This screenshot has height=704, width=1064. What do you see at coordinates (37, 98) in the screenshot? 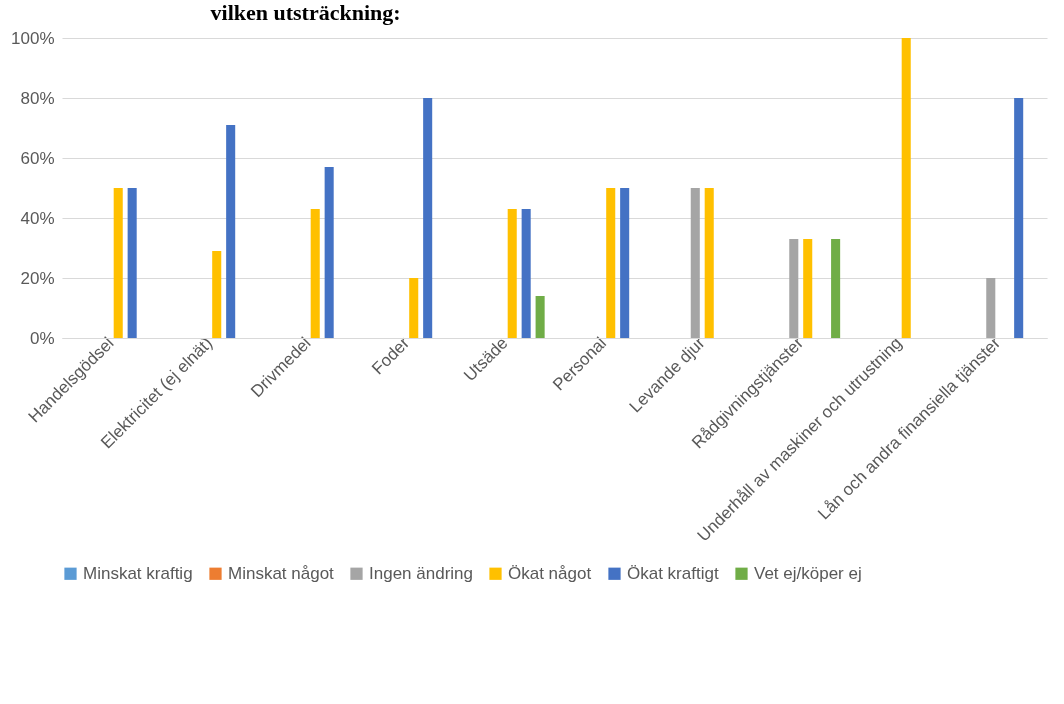
I see `y-tick-label: 80%` at bounding box center [37, 98].